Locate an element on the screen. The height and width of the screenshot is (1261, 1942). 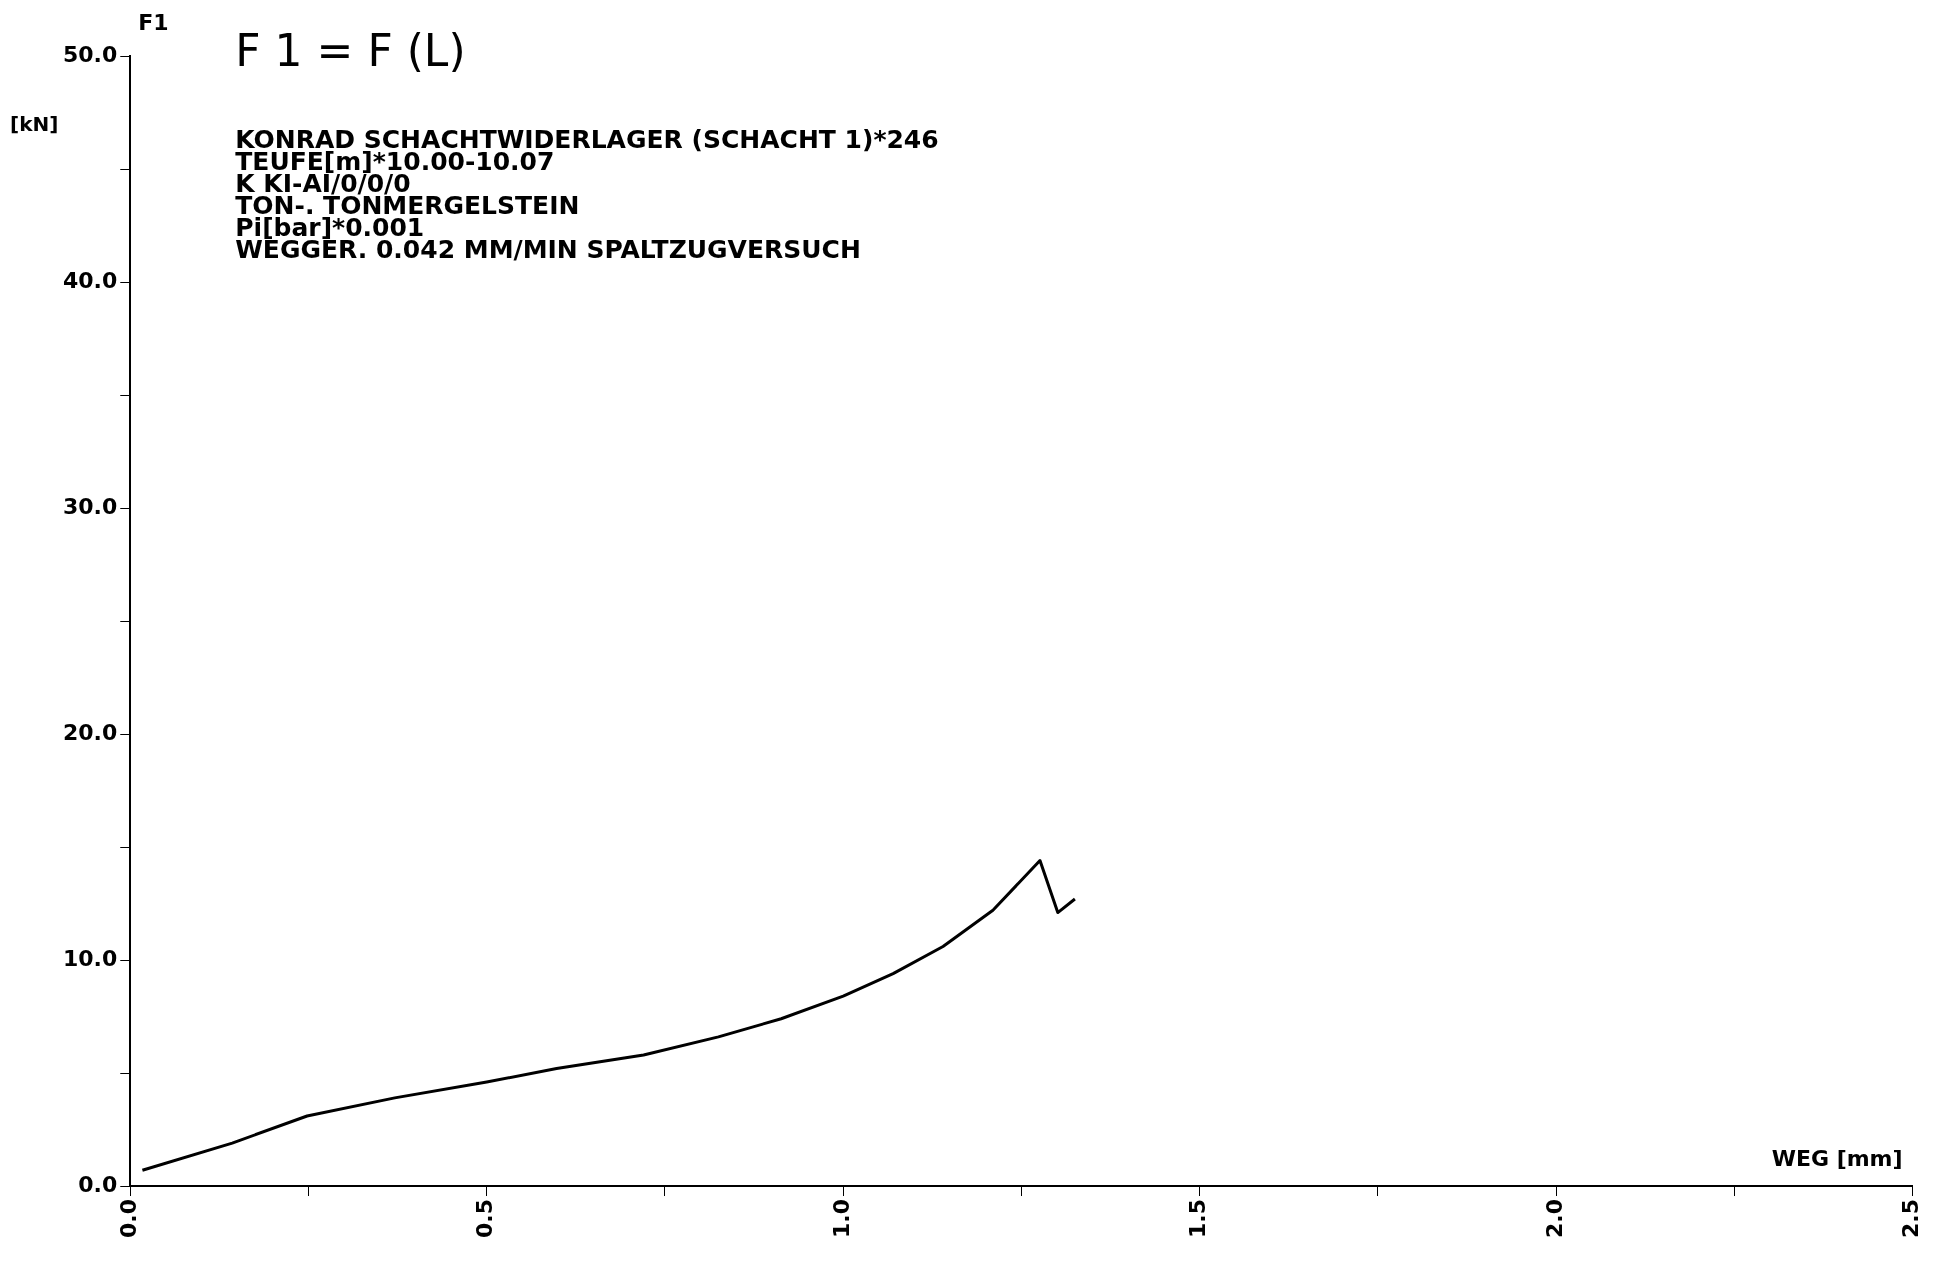
x-tick-label: 2.0 is located at coordinates (1554, 1219).